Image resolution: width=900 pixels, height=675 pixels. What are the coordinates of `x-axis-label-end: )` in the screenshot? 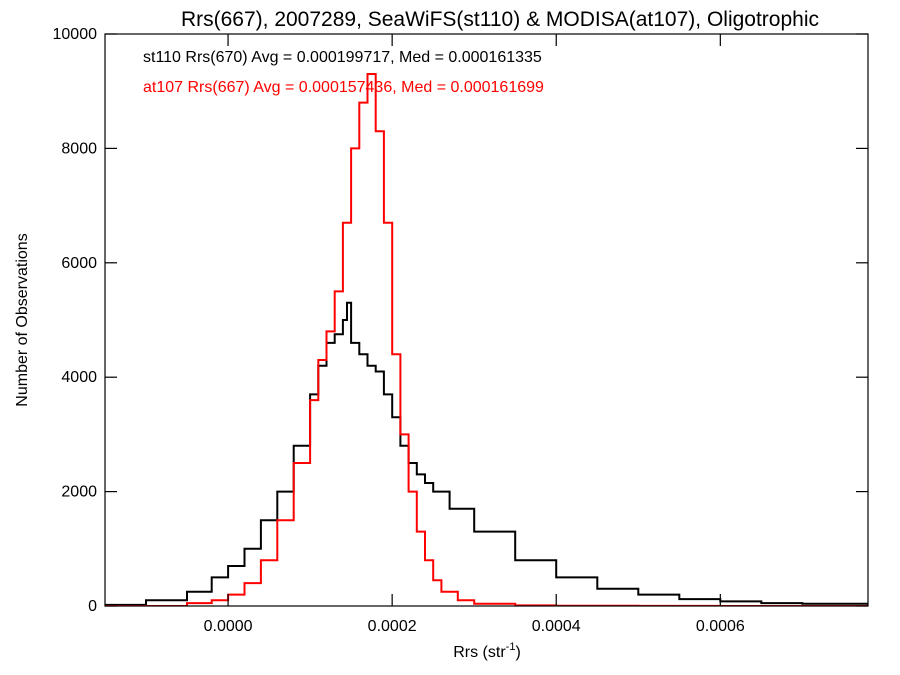 It's located at (517, 652).